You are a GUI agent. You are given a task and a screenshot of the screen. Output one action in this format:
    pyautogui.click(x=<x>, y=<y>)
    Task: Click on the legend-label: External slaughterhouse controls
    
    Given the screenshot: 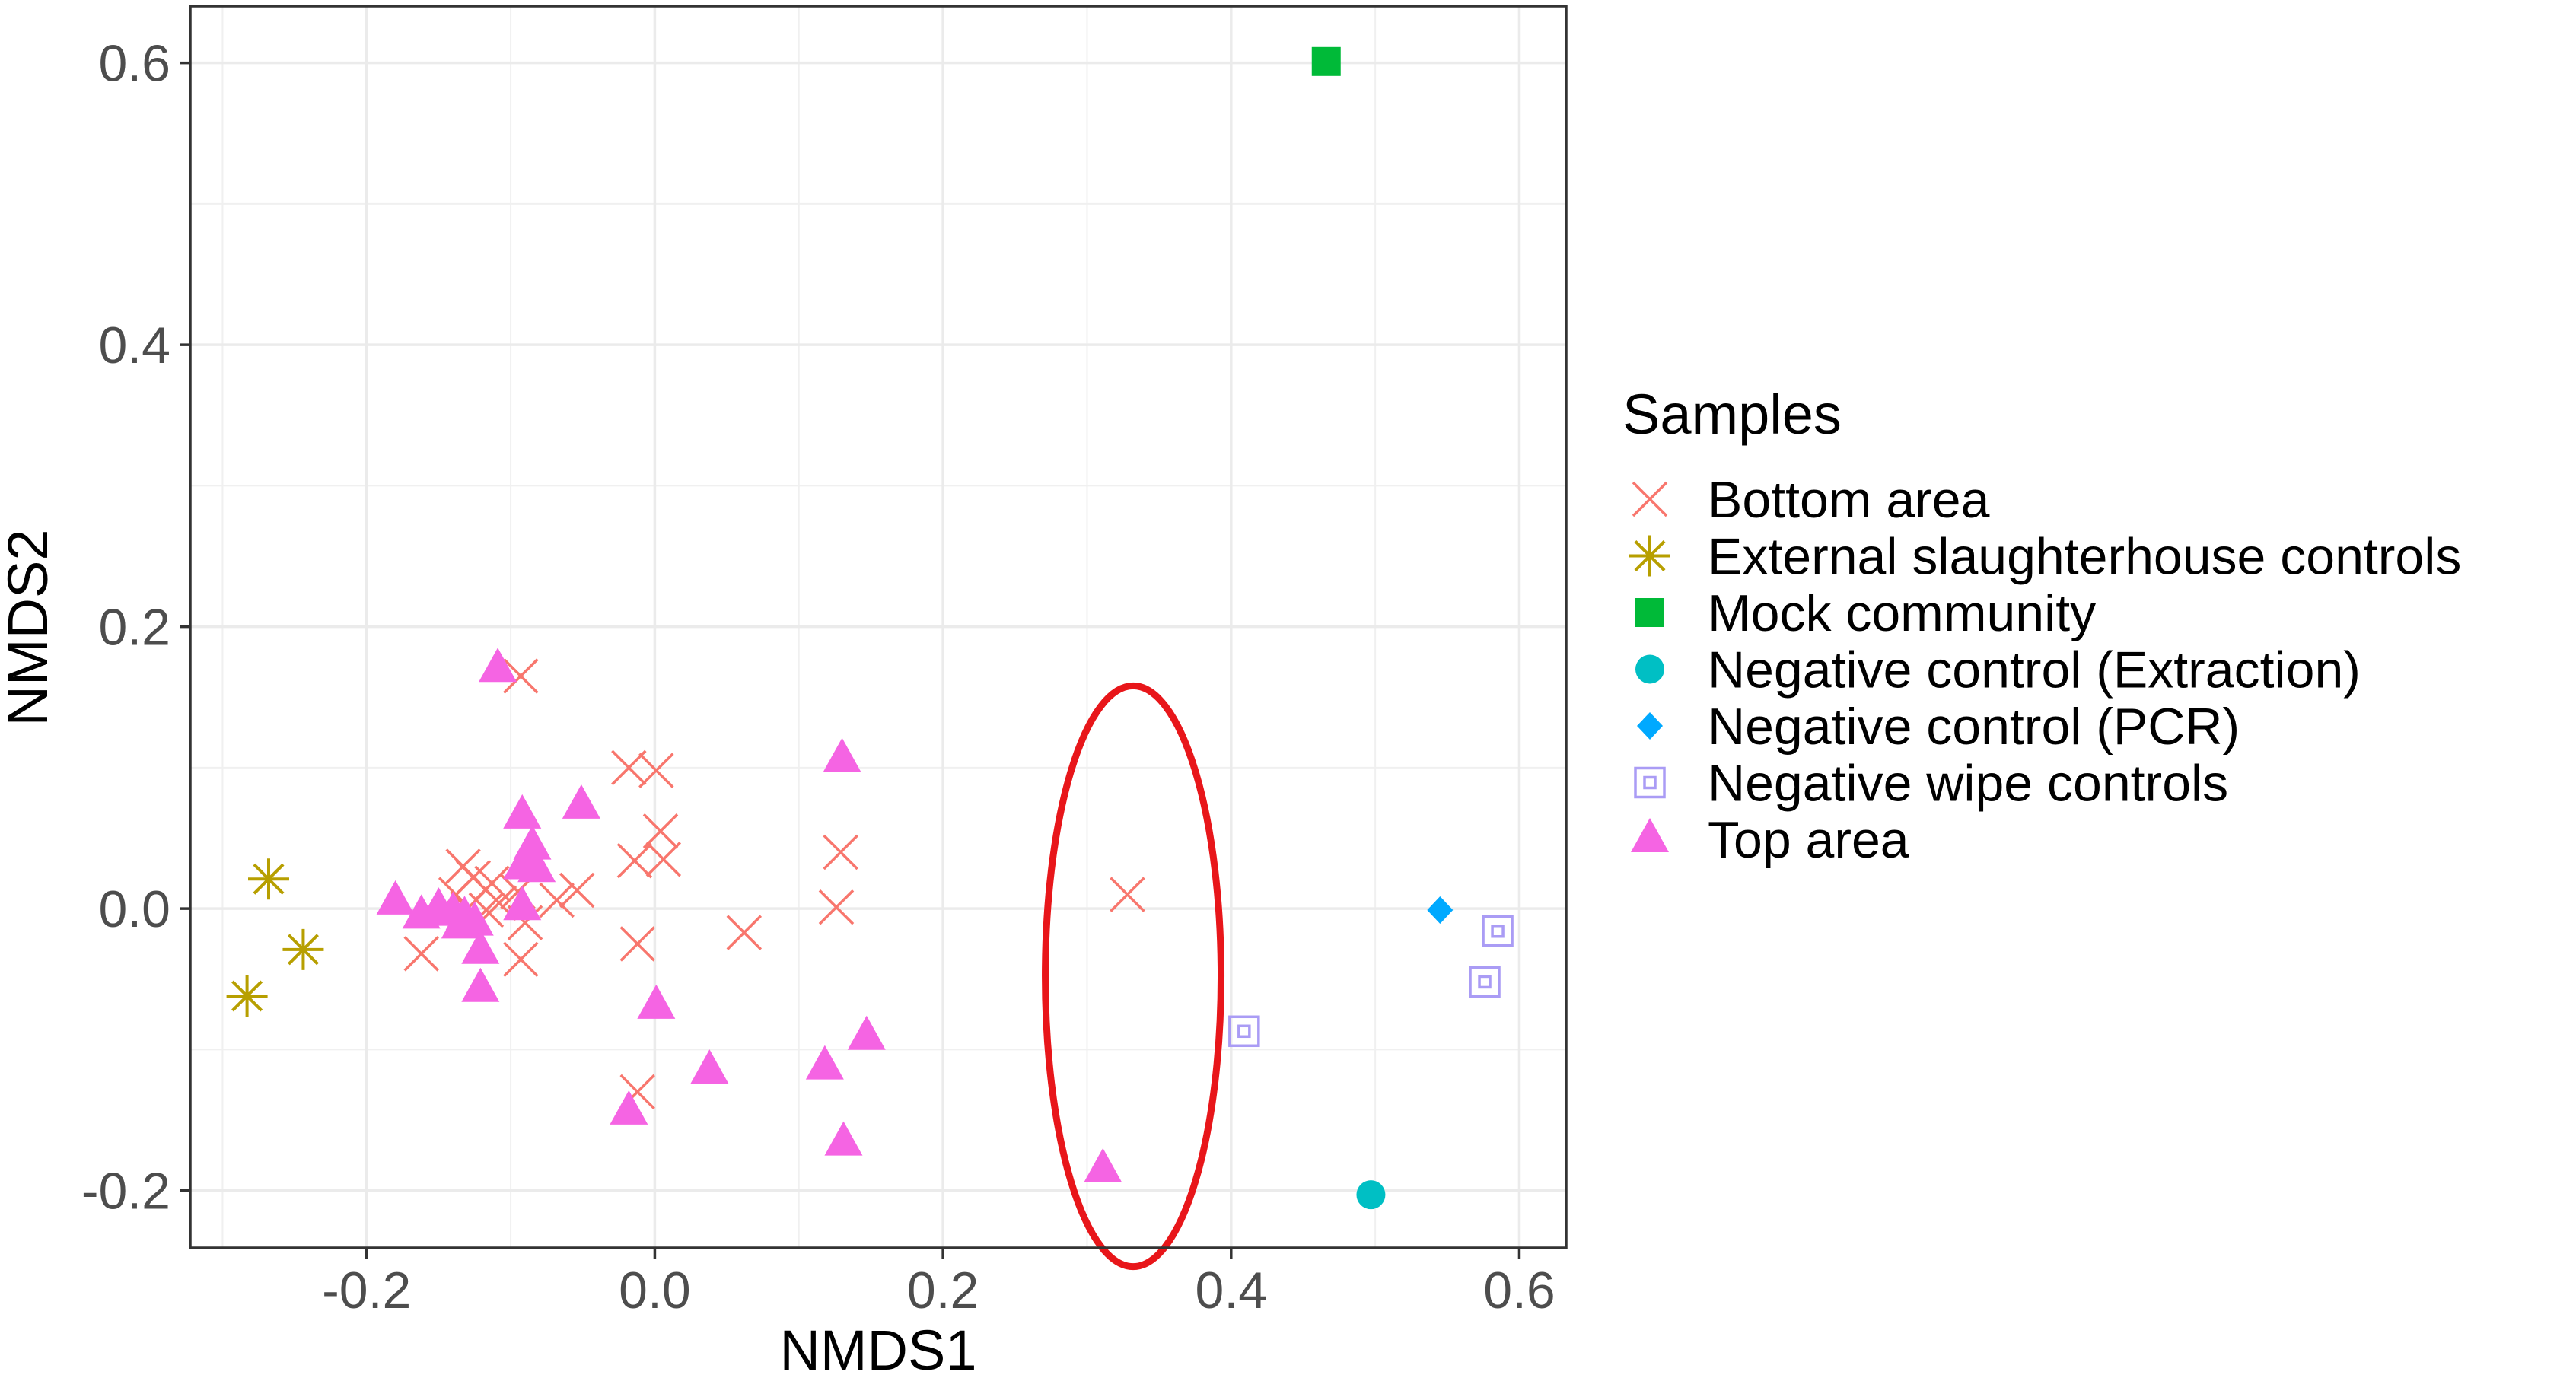 What is the action you would take?
    pyautogui.click(x=2084, y=557)
    